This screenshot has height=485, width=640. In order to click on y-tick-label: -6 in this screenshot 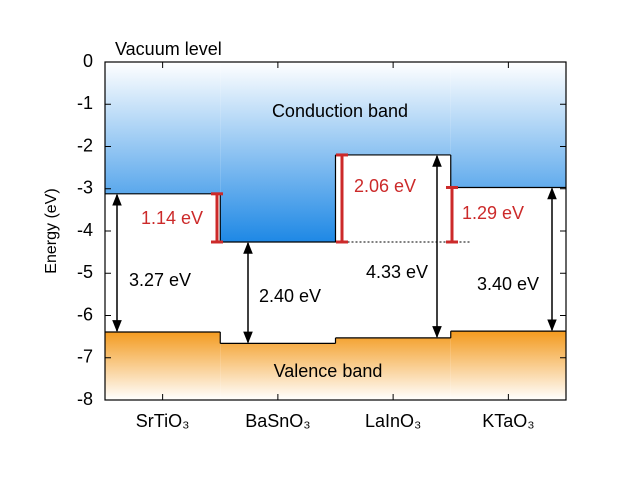, I will do `click(85, 314)`.